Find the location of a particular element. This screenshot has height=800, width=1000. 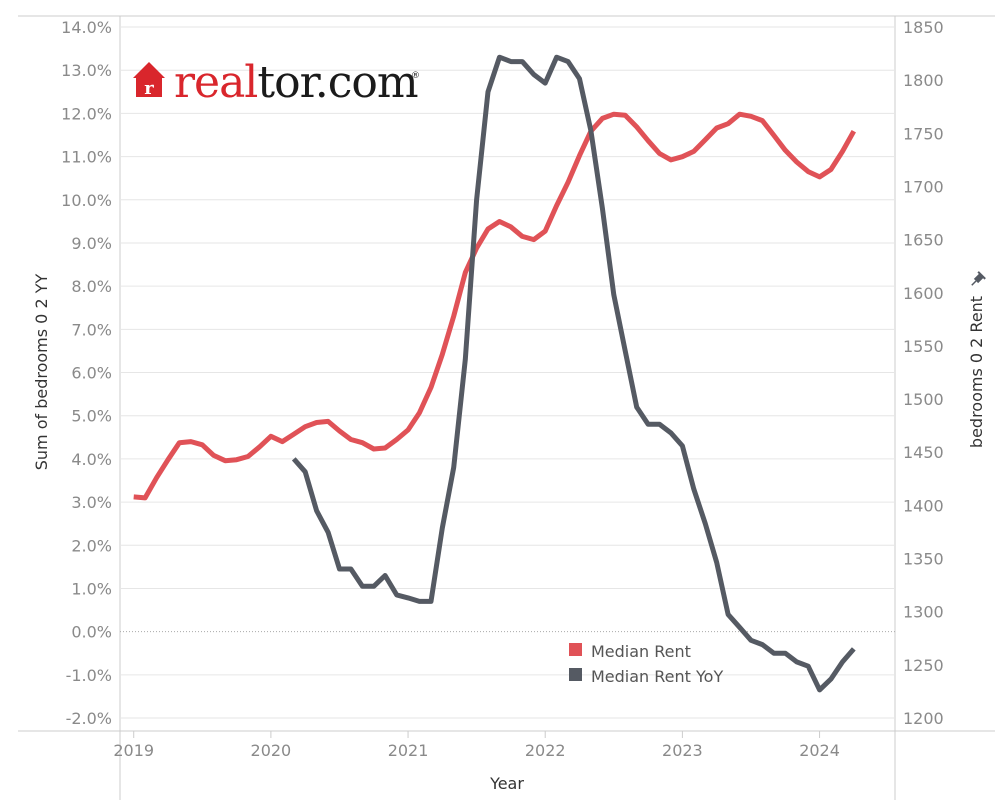

left-tick-label: 2.0% is located at coordinates (91, 545).